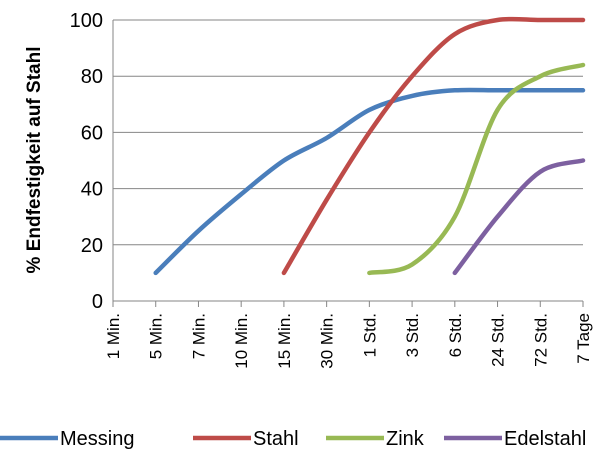  What do you see at coordinates (519, 217) in the screenshot?
I see `series-line-edelstahl` at bounding box center [519, 217].